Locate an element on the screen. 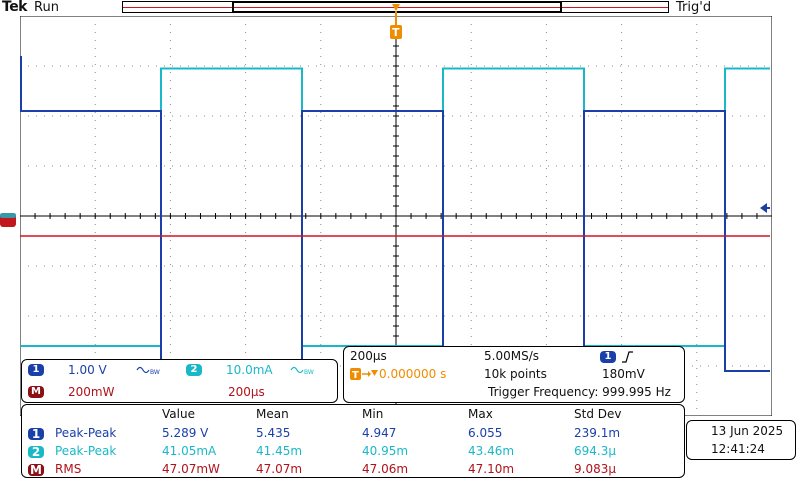 The image size is (800, 480). measurement-value: 5.289 V is located at coordinates (185, 433).